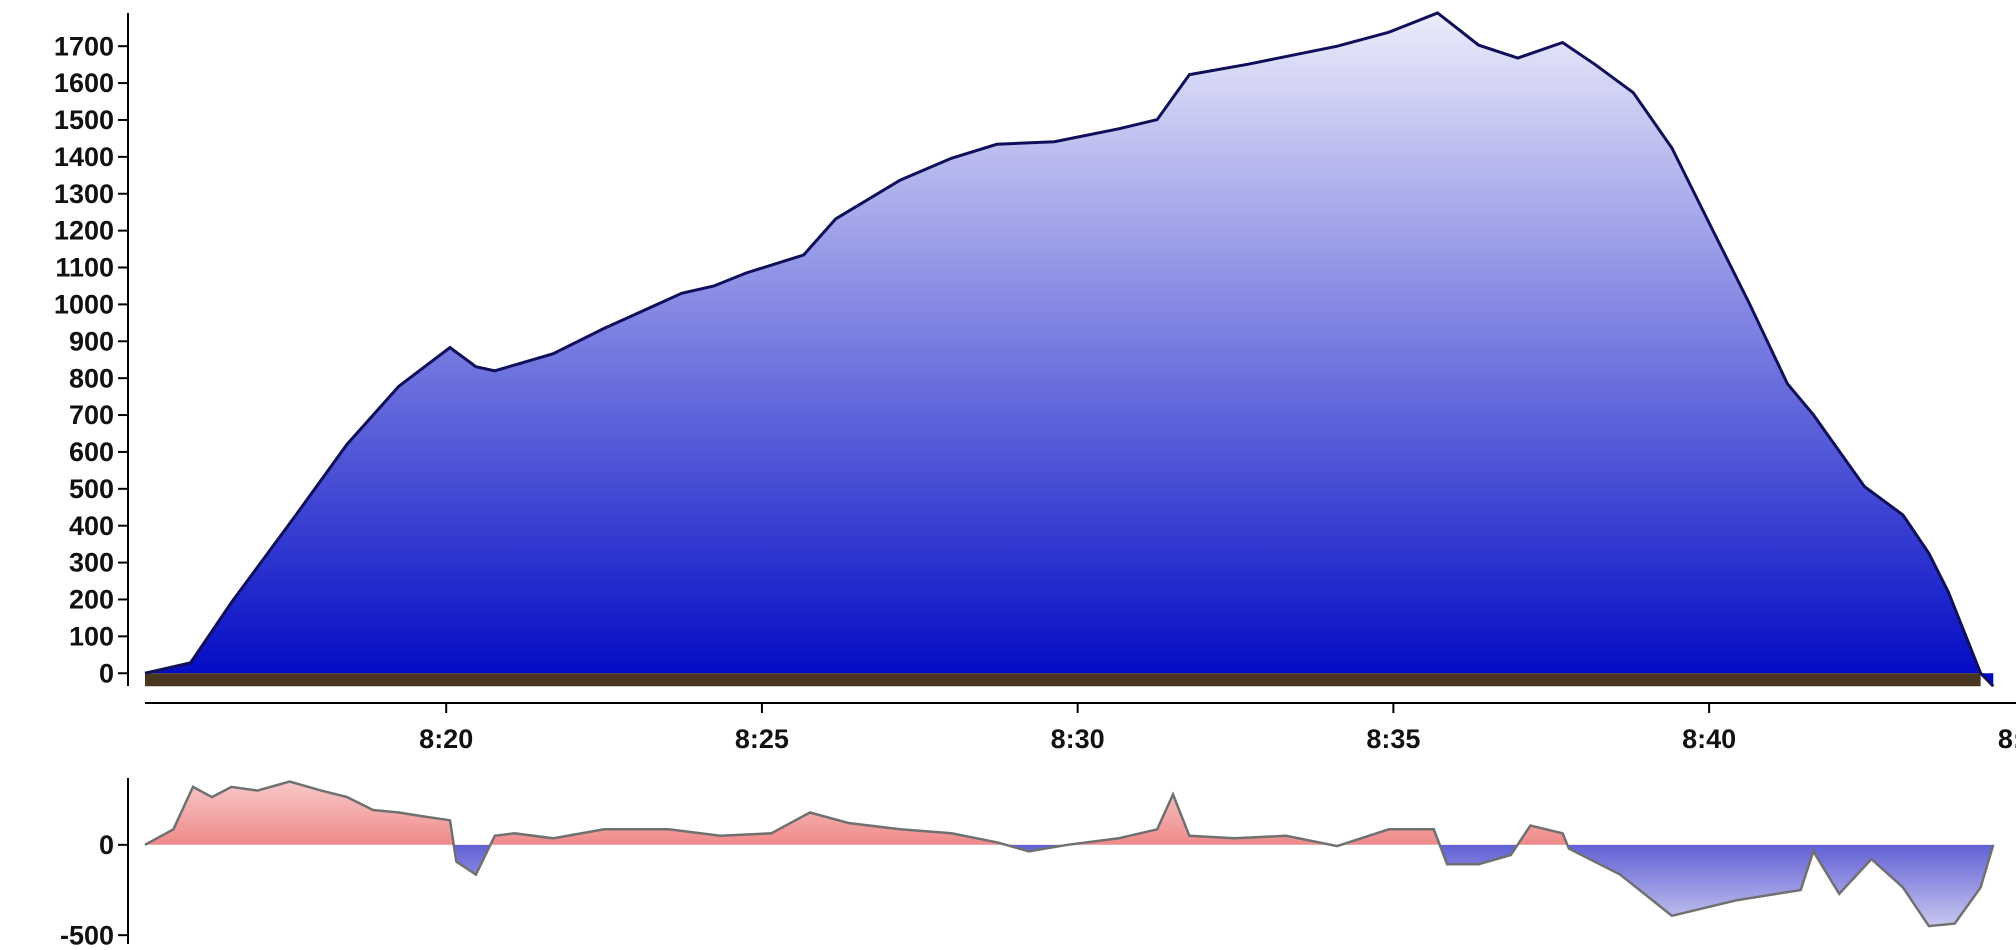  I want to click on y-tick-label: 1600, so click(84, 83).